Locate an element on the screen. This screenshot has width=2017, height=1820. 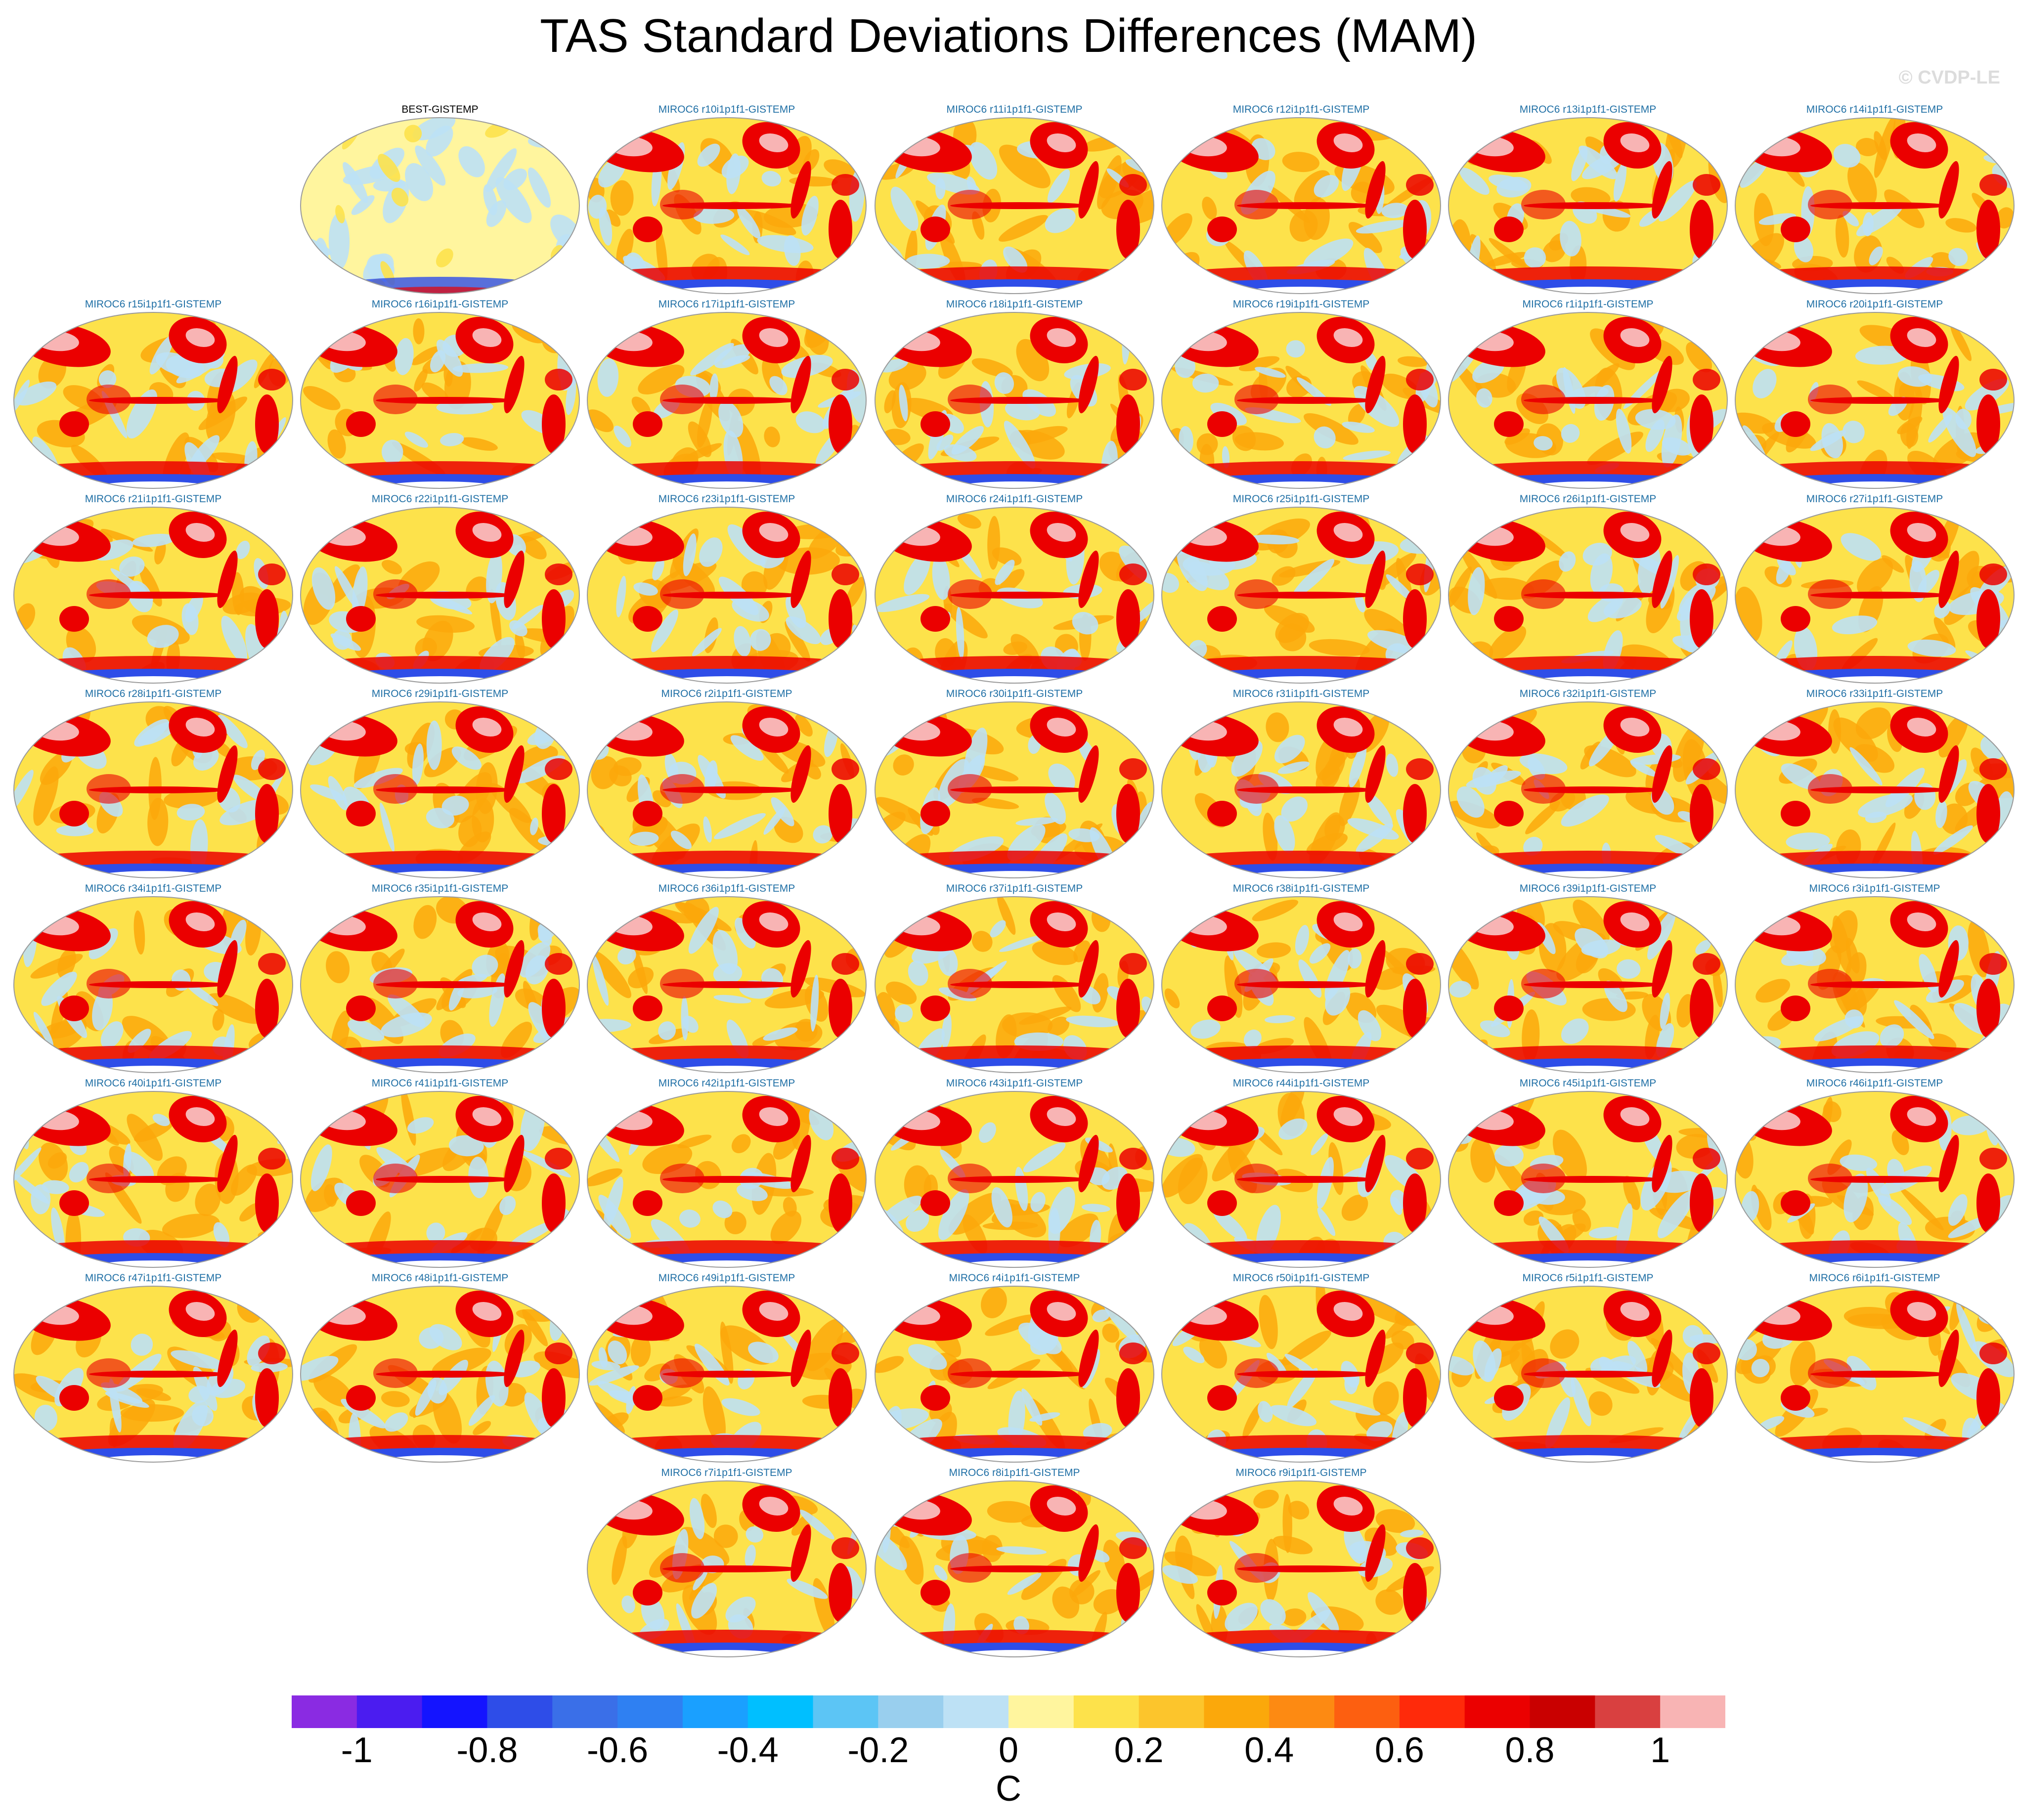
panel-title: MIROC6 r10i1p1f1-GISTEMP is located at coordinates (726, 109).